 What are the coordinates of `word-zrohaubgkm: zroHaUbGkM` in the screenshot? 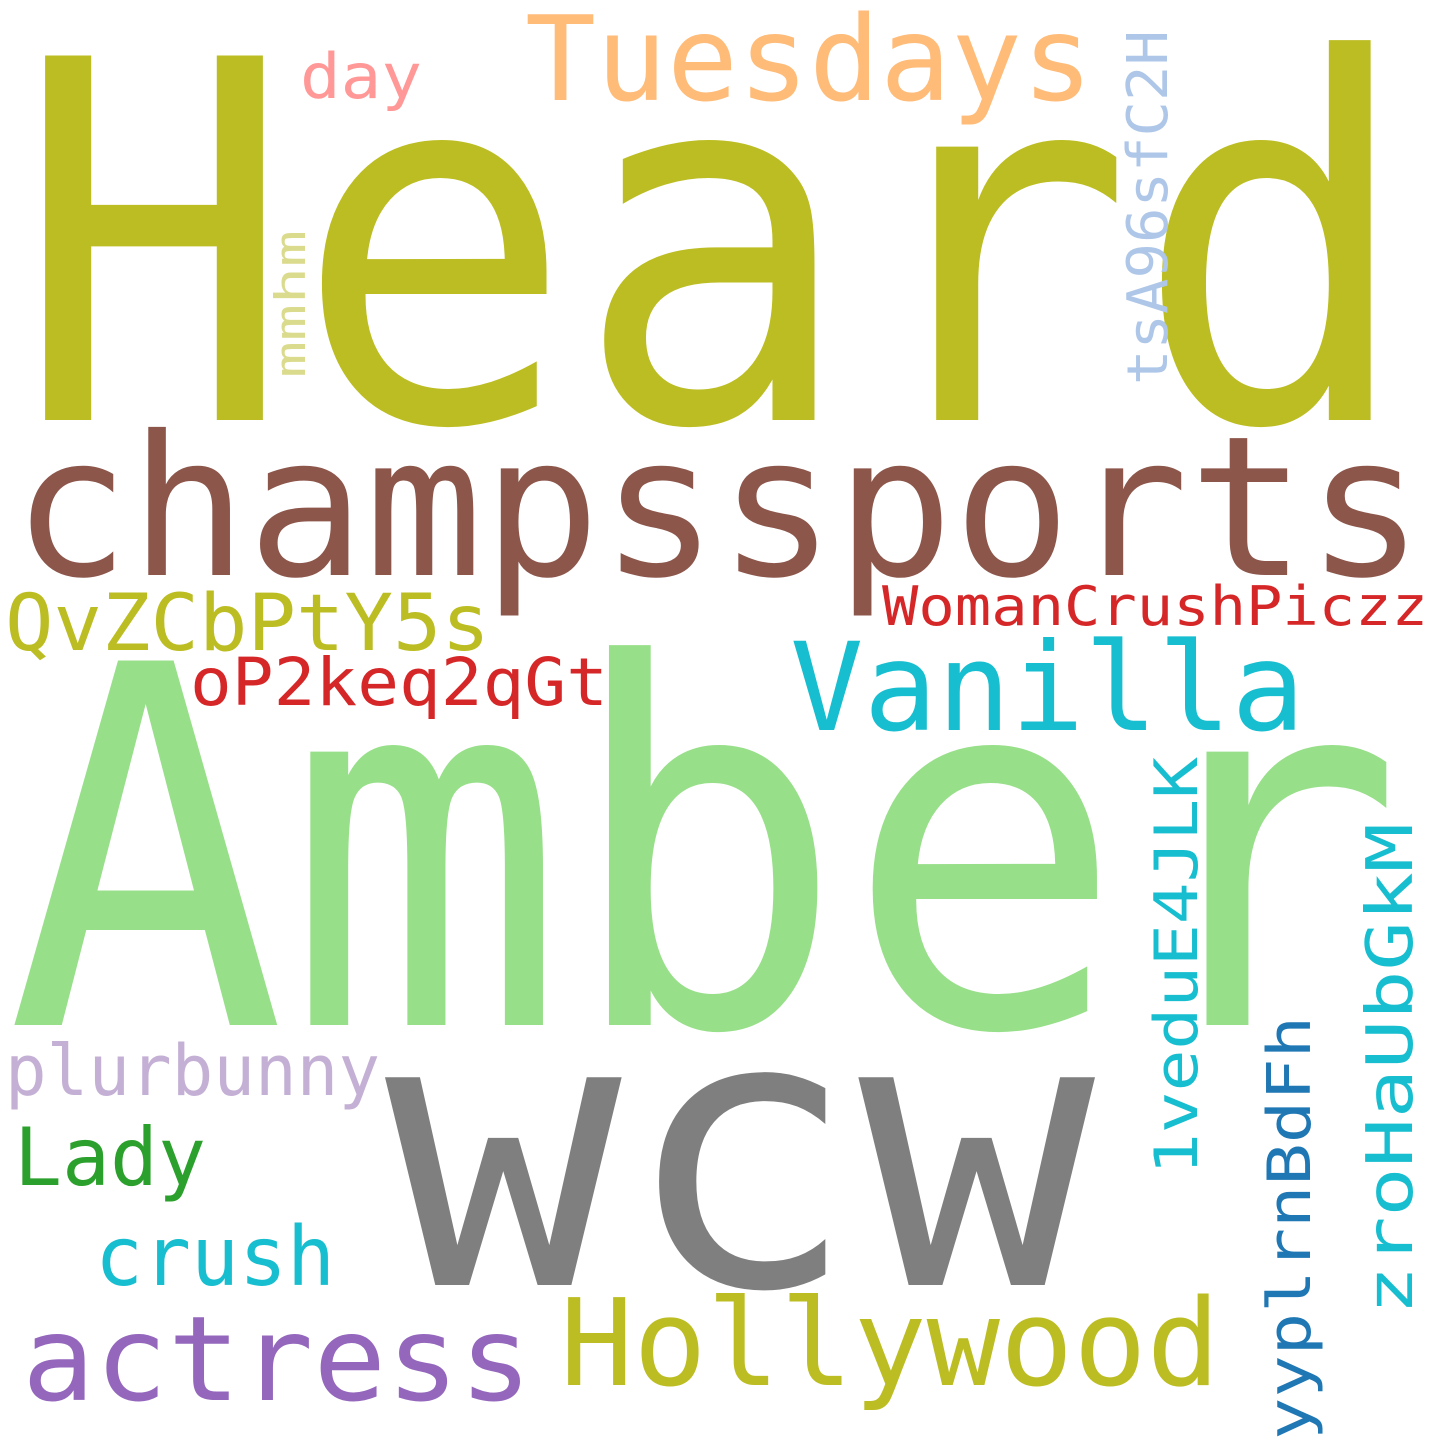 It's located at (1391, 1069).